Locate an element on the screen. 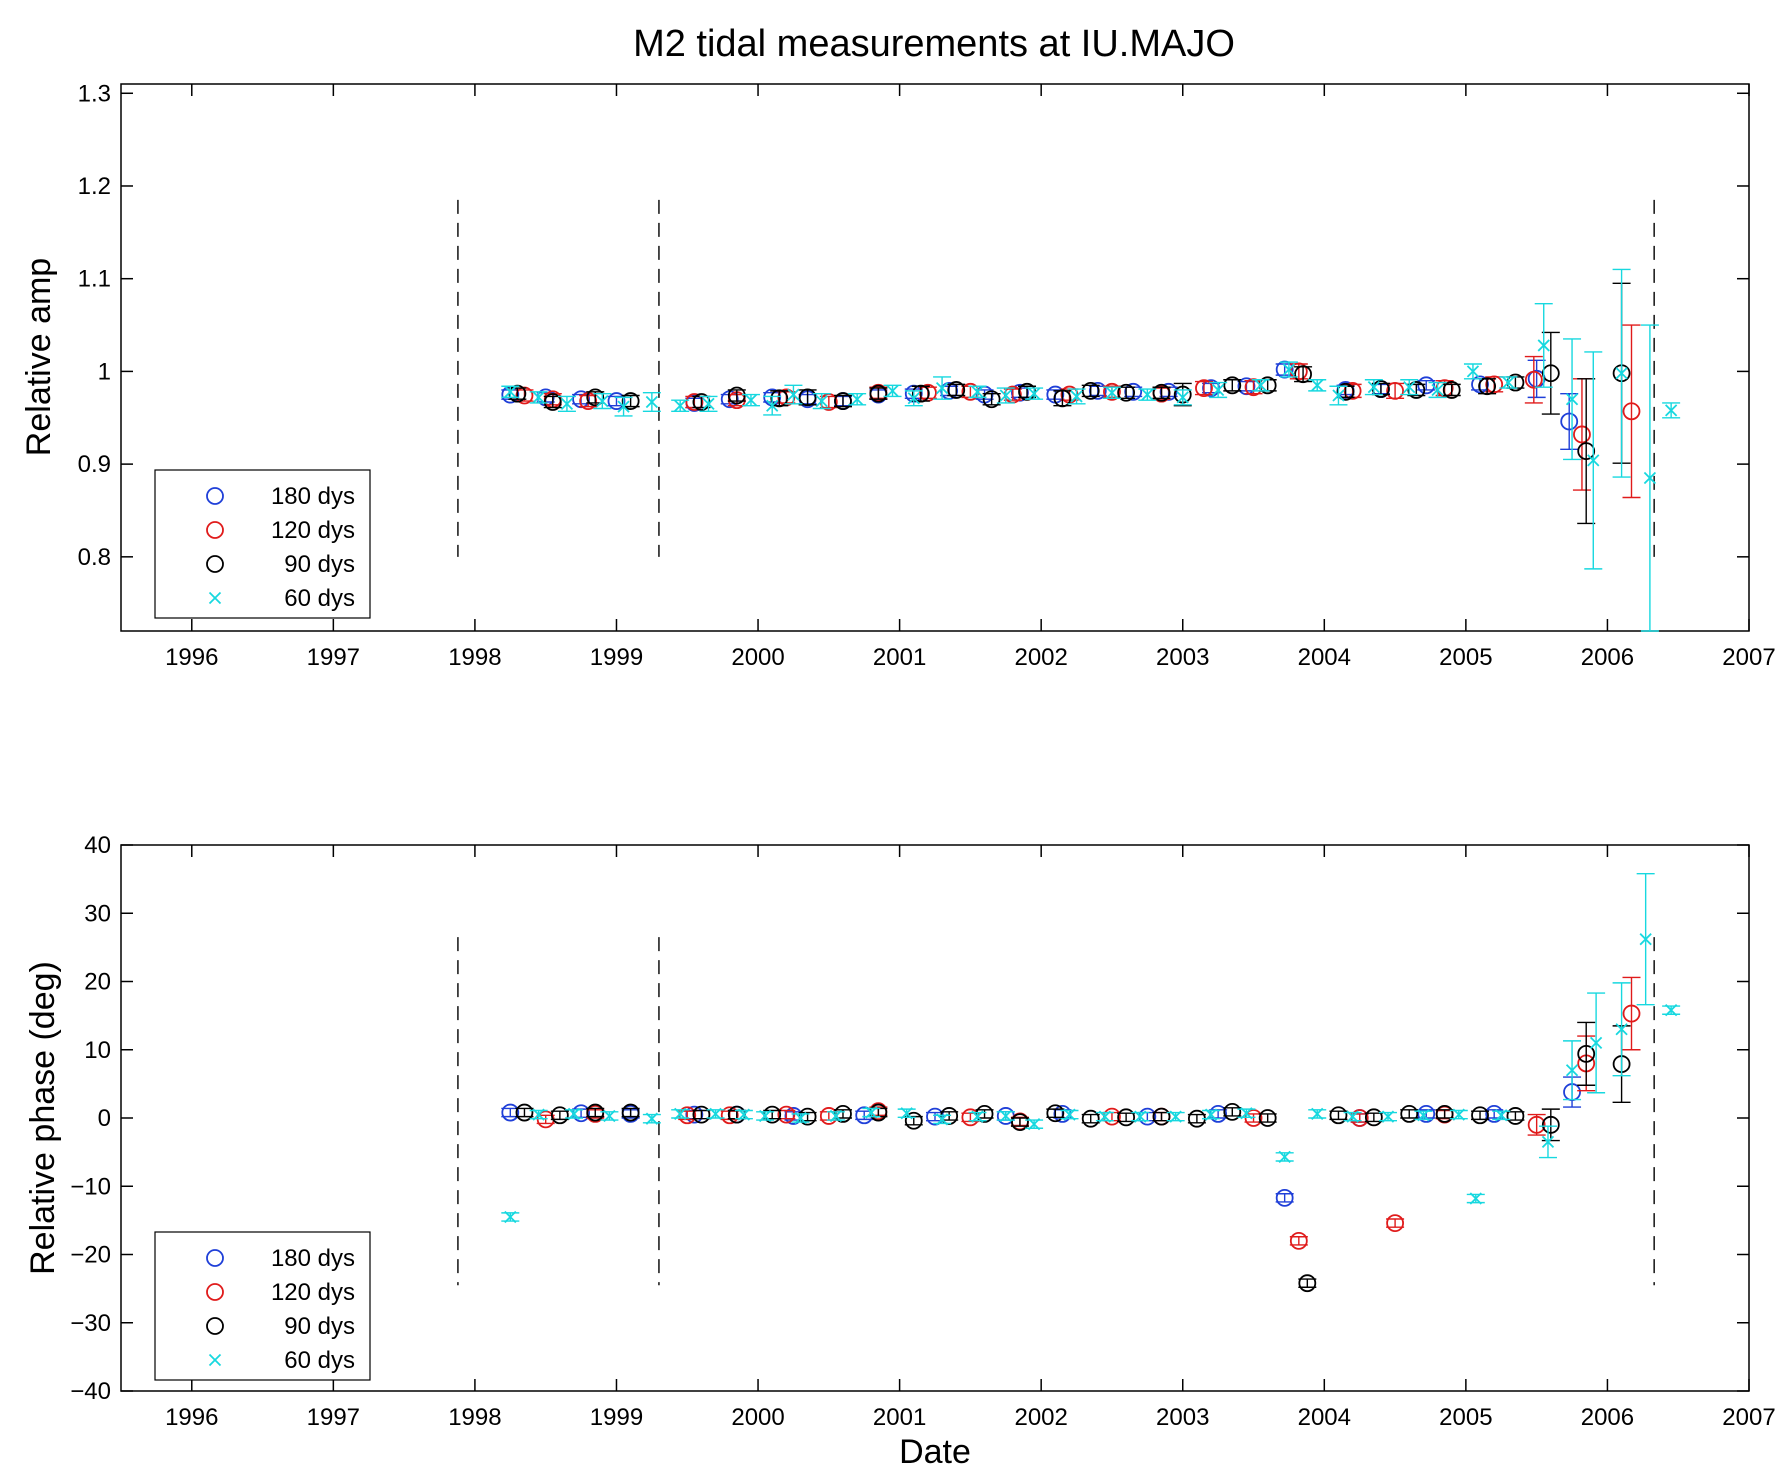  legend-marker-120-dys is located at coordinates (215, 1292).